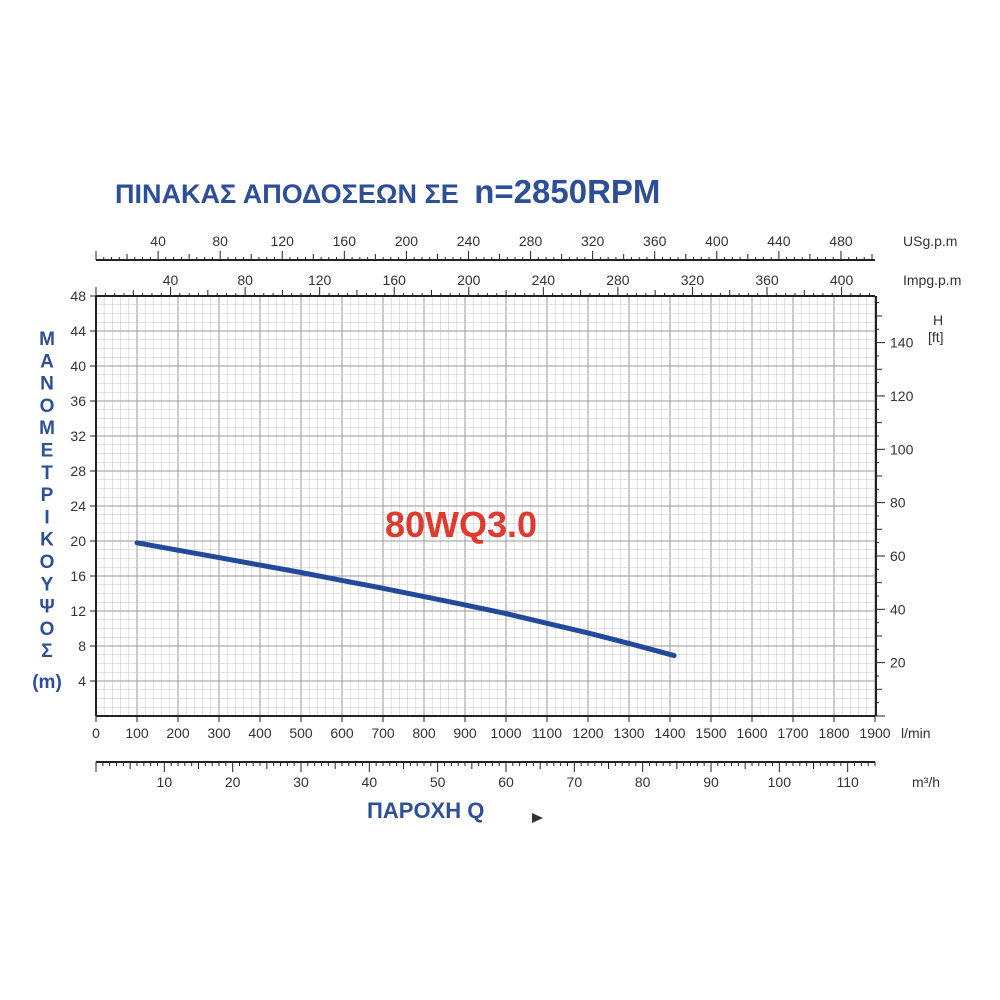 This screenshot has width=1000, height=1000. I want to click on chart-title: ΠΙΝΑΚΑΣ ΑΠΟΔΟΣΕΩΝ ΣΕ n=2850RPM, so click(387, 191).